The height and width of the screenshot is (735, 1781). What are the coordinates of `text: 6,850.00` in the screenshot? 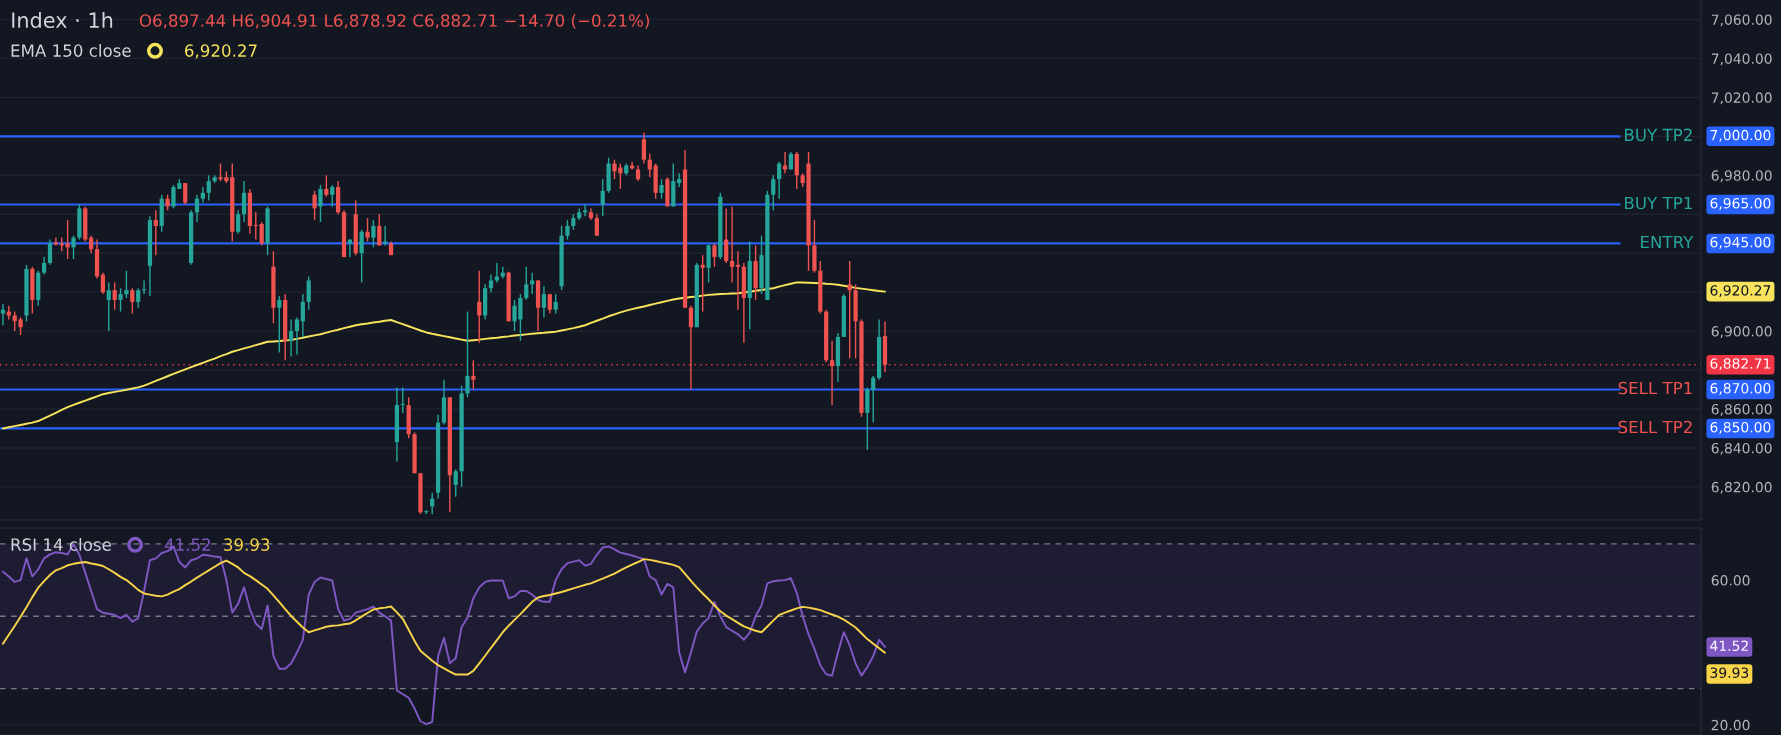 It's located at (1740, 427).